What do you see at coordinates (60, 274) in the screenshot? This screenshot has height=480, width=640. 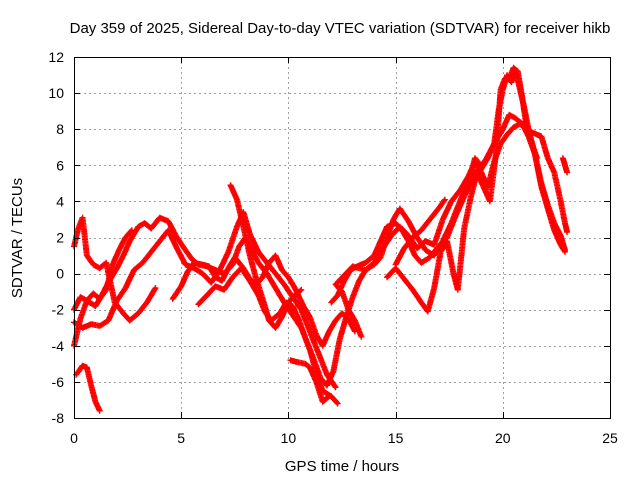 I see `y-tick-label: 0` at bounding box center [60, 274].